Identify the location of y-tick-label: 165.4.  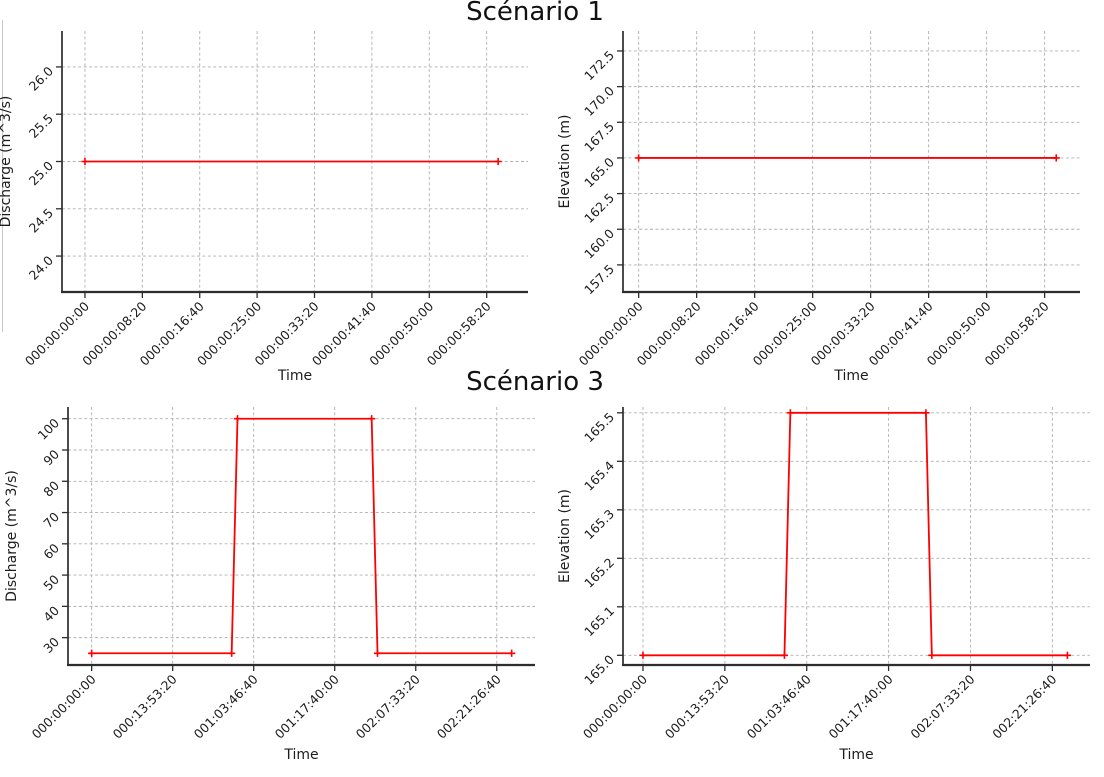
(599, 476).